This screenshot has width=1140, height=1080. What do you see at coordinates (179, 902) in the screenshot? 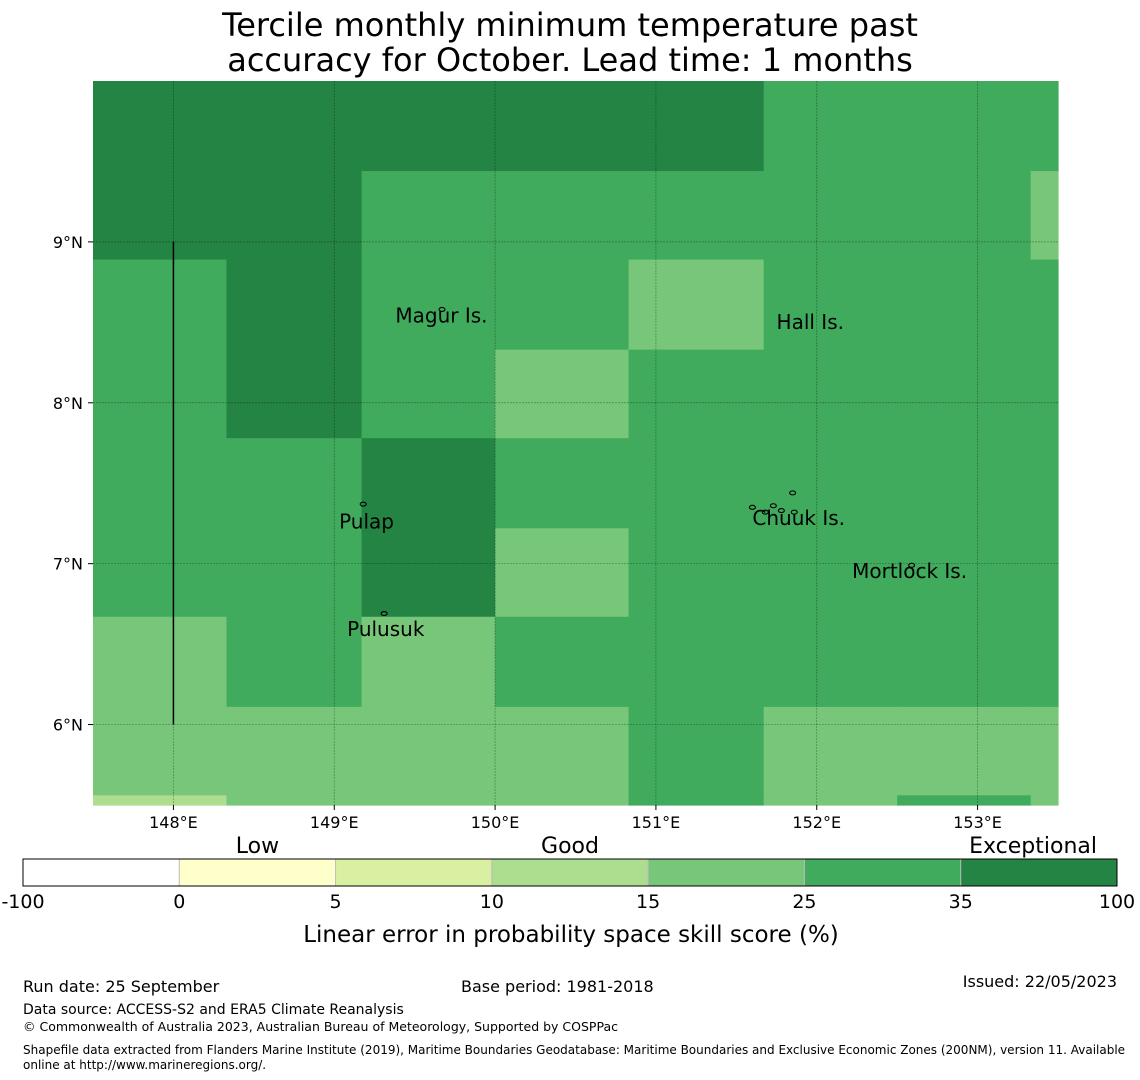
I see `colorbar-tick-label: 0` at bounding box center [179, 902].